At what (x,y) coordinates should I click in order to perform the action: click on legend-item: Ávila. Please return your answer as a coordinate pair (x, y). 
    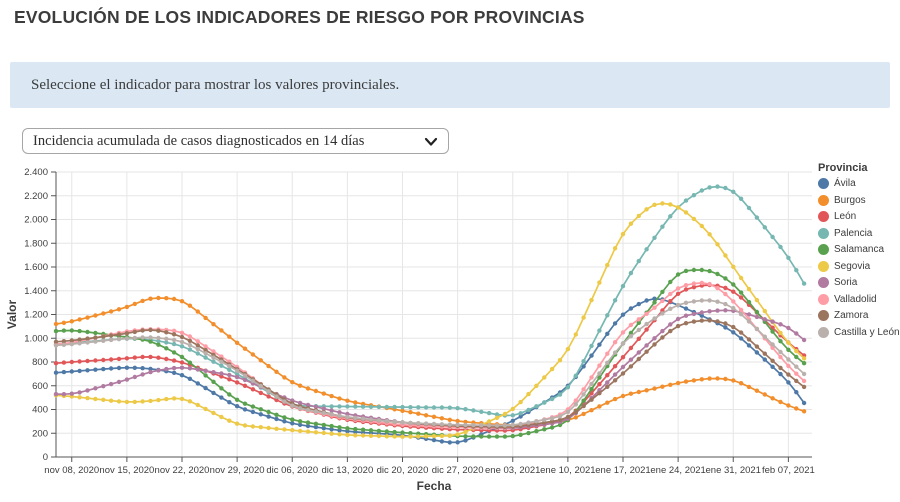
    Looking at the image, I should click on (859, 183).